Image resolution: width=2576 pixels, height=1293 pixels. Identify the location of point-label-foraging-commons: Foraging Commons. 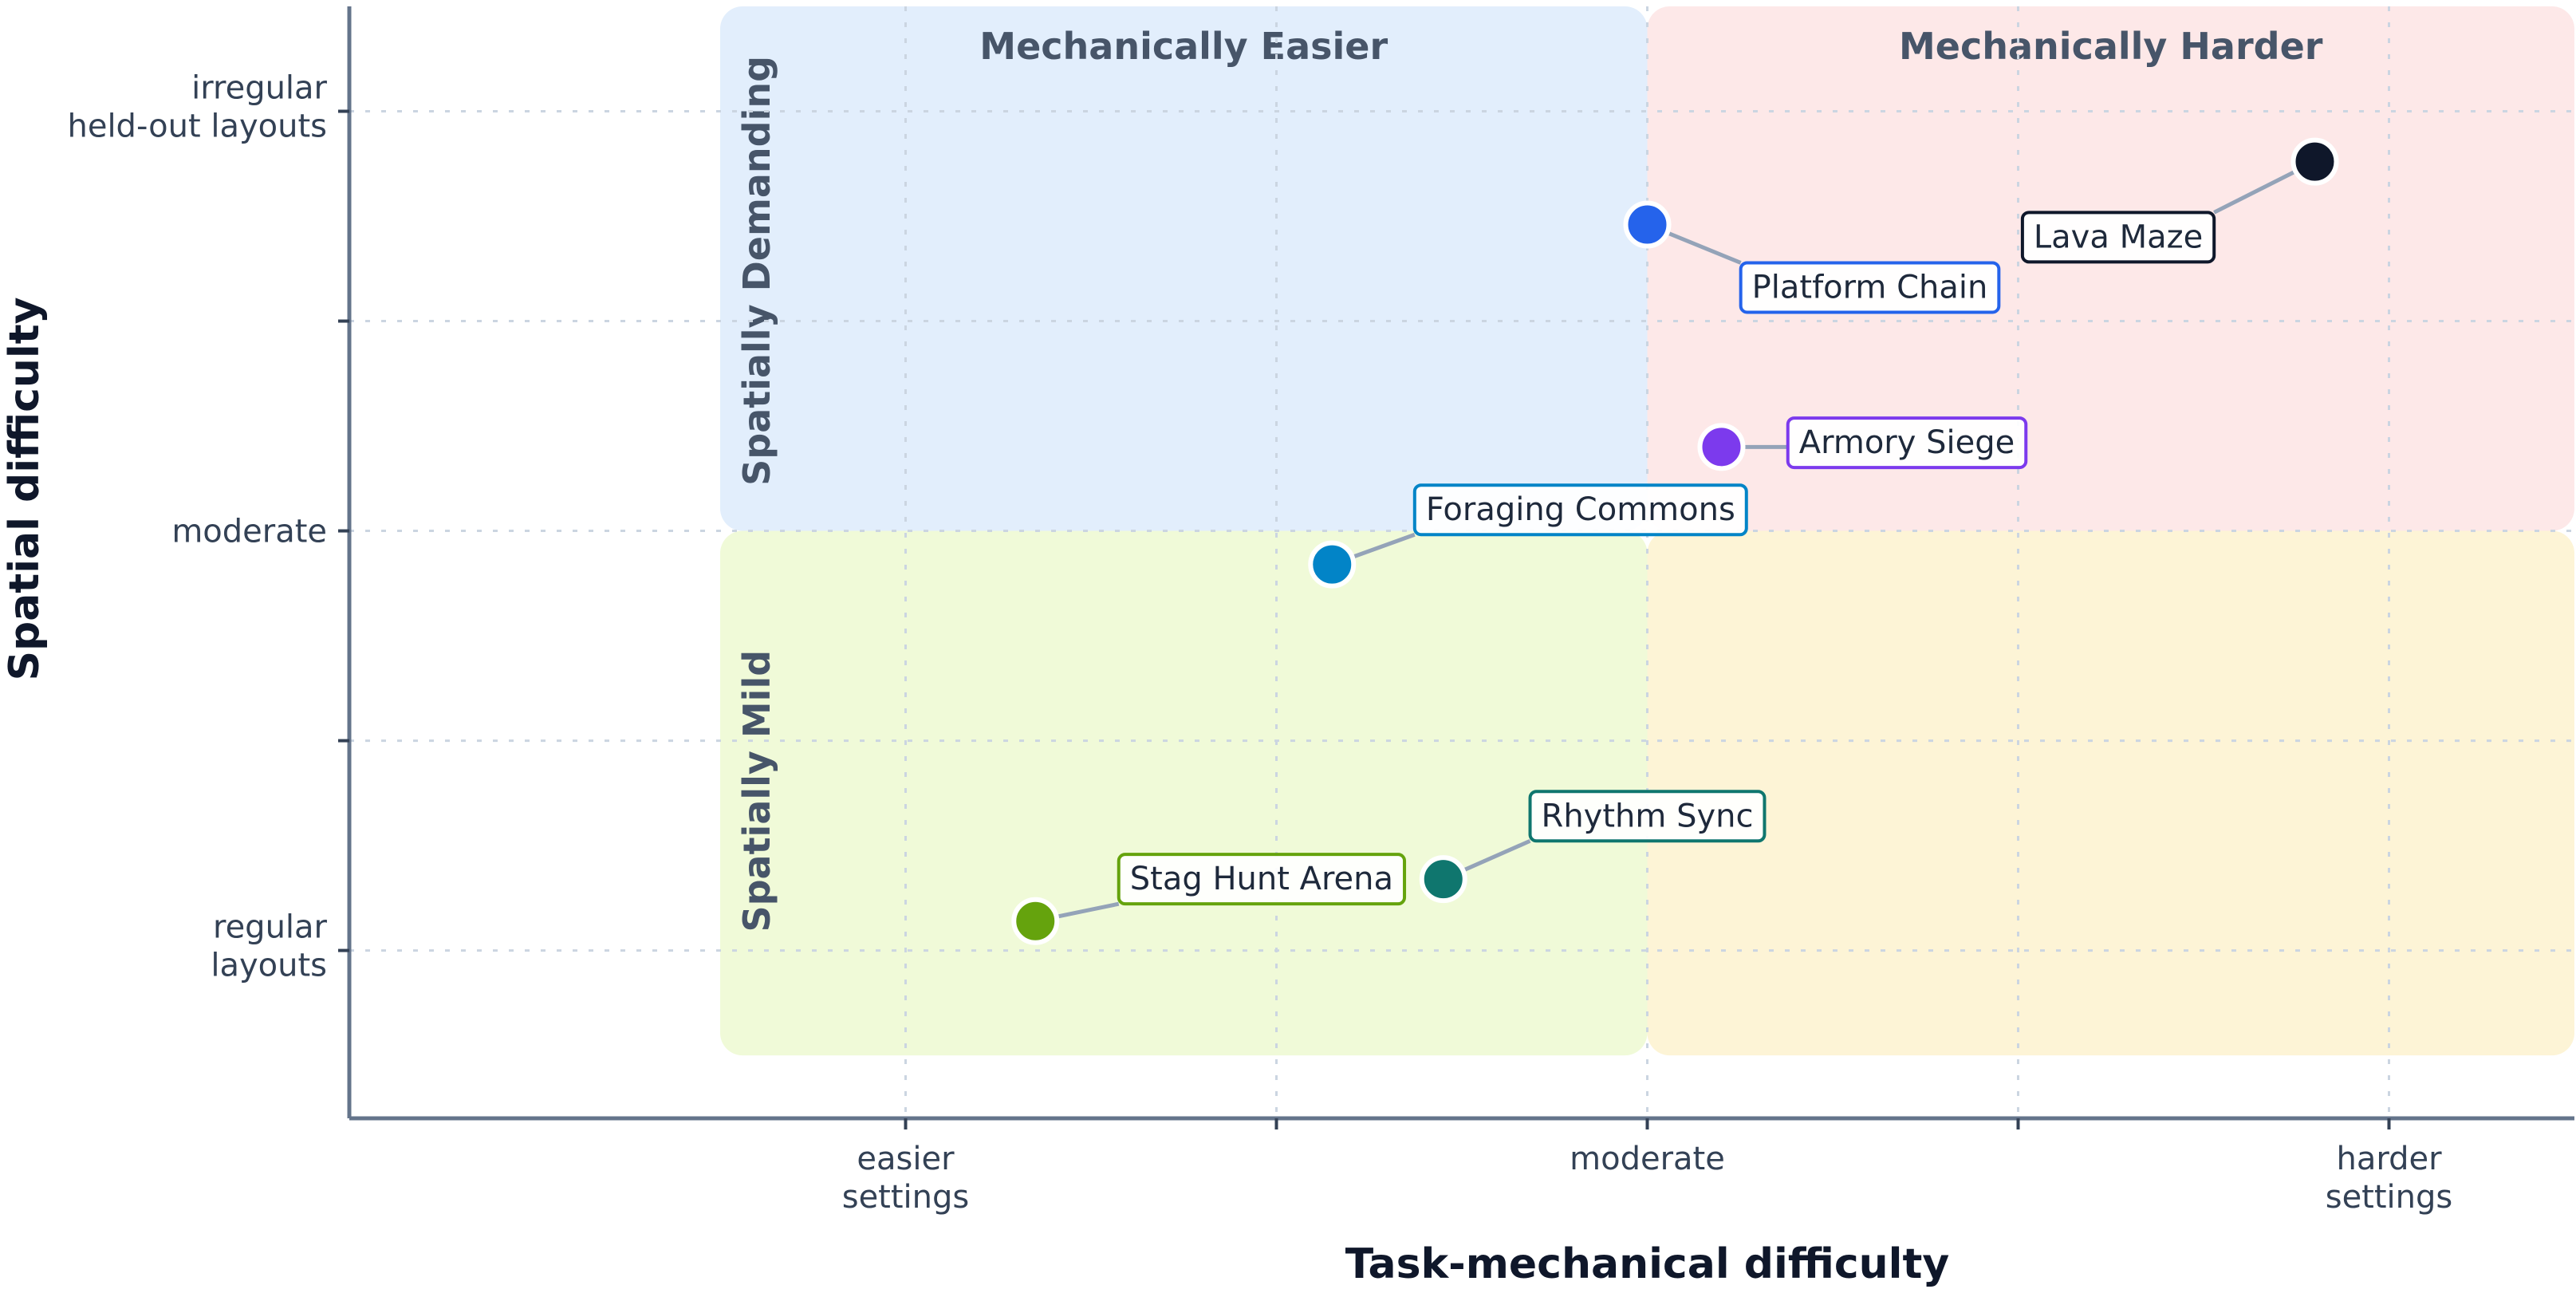
(1580, 510).